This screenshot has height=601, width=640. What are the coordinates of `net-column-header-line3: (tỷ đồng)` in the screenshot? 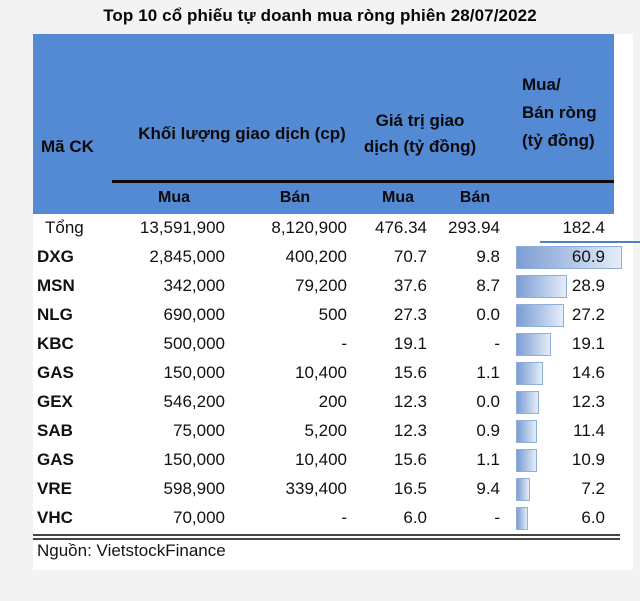 It's located at (558, 140).